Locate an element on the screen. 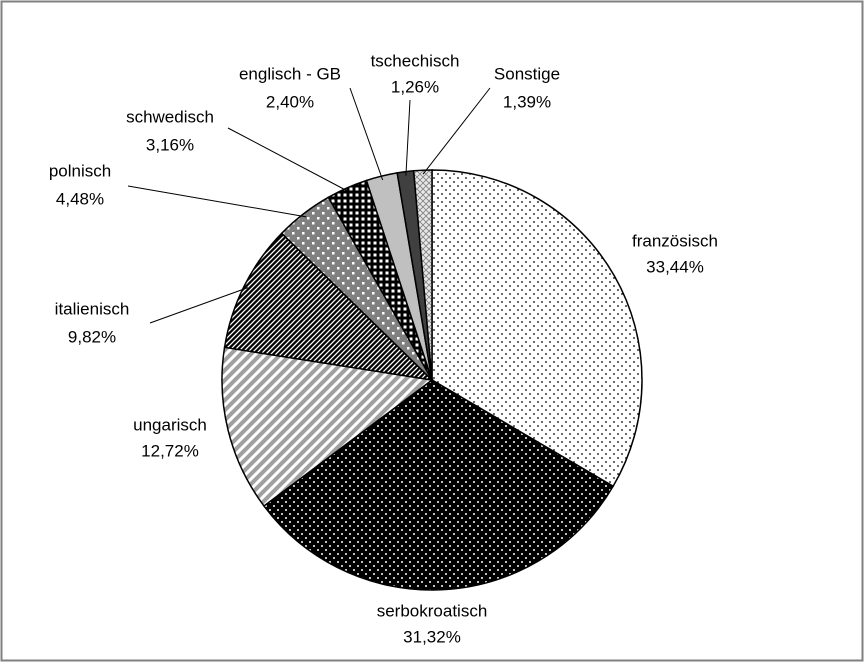 Image resolution: width=865 pixels, height=663 pixels. slice-label: ungarisch is located at coordinates (170, 424).